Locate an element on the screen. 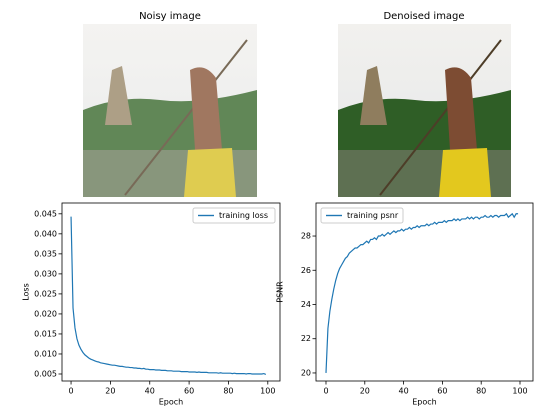  y-tick-label: 0.005 is located at coordinates (45, 373).